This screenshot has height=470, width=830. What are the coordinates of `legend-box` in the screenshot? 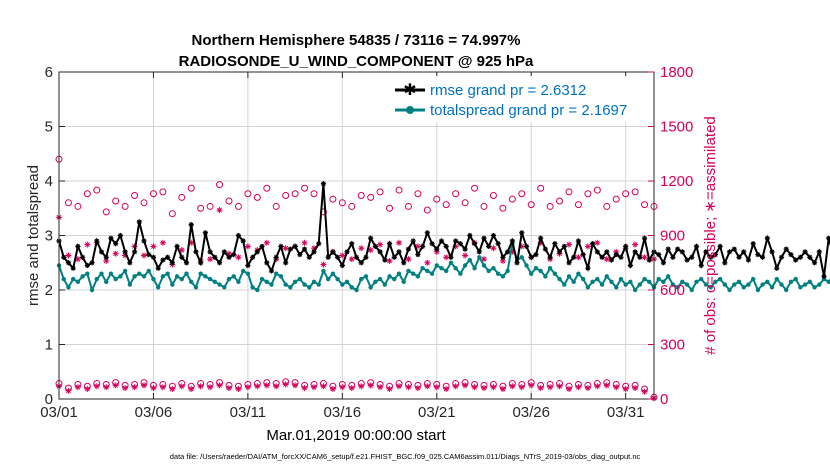 It's located at (520, 99).